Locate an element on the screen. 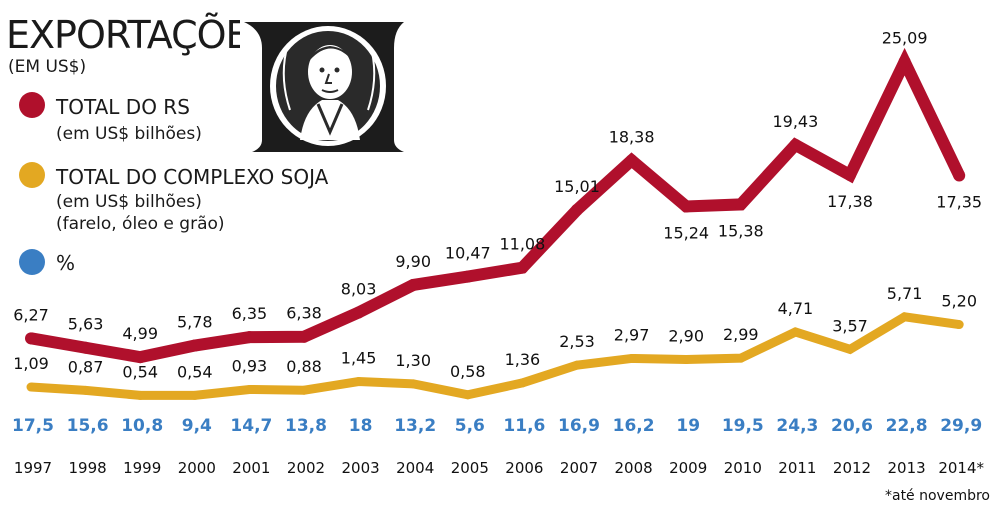 The image size is (1001, 532). data-label-soja: 0,54 is located at coordinates (195, 371).